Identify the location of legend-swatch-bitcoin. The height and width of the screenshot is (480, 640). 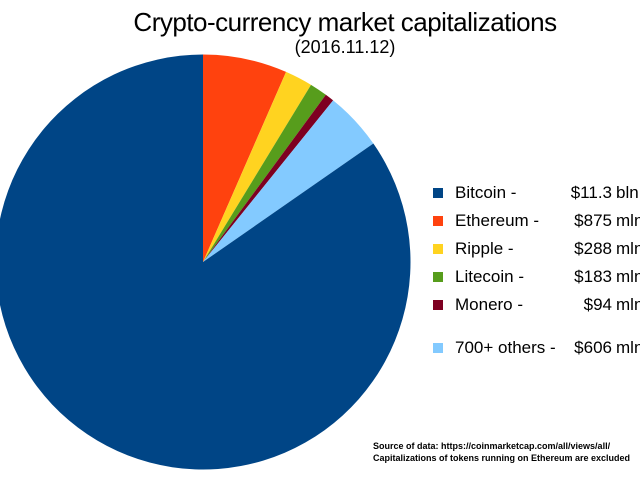
(438, 193).